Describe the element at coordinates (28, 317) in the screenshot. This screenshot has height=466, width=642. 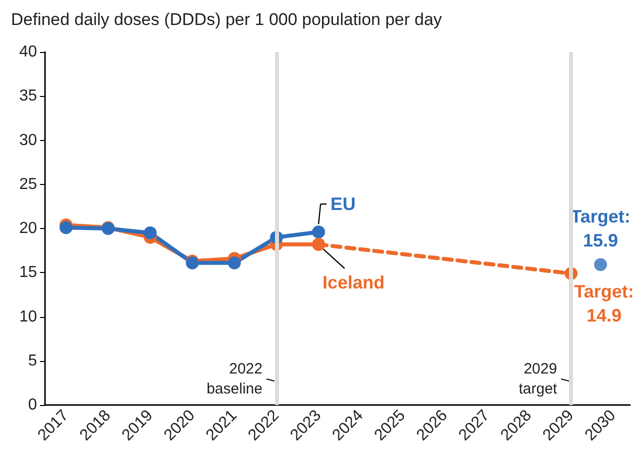
I see `y-tick-label: 10` at that location.